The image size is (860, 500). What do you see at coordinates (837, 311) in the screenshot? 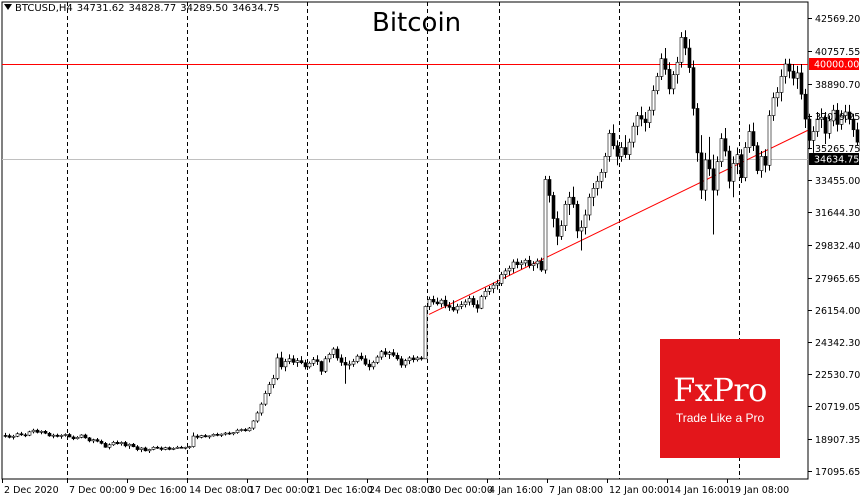
I see `y-tick-label: 26154.00` at bounding box center [837, 311].